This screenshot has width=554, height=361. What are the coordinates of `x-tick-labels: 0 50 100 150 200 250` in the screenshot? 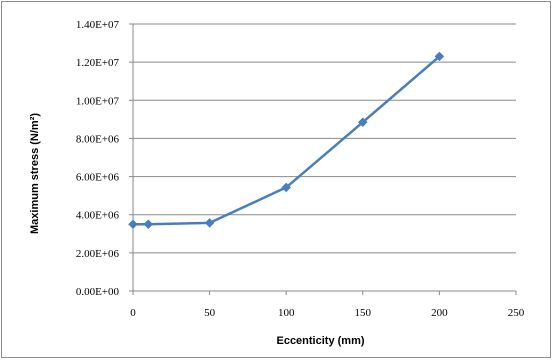 It's located at (327, 313).